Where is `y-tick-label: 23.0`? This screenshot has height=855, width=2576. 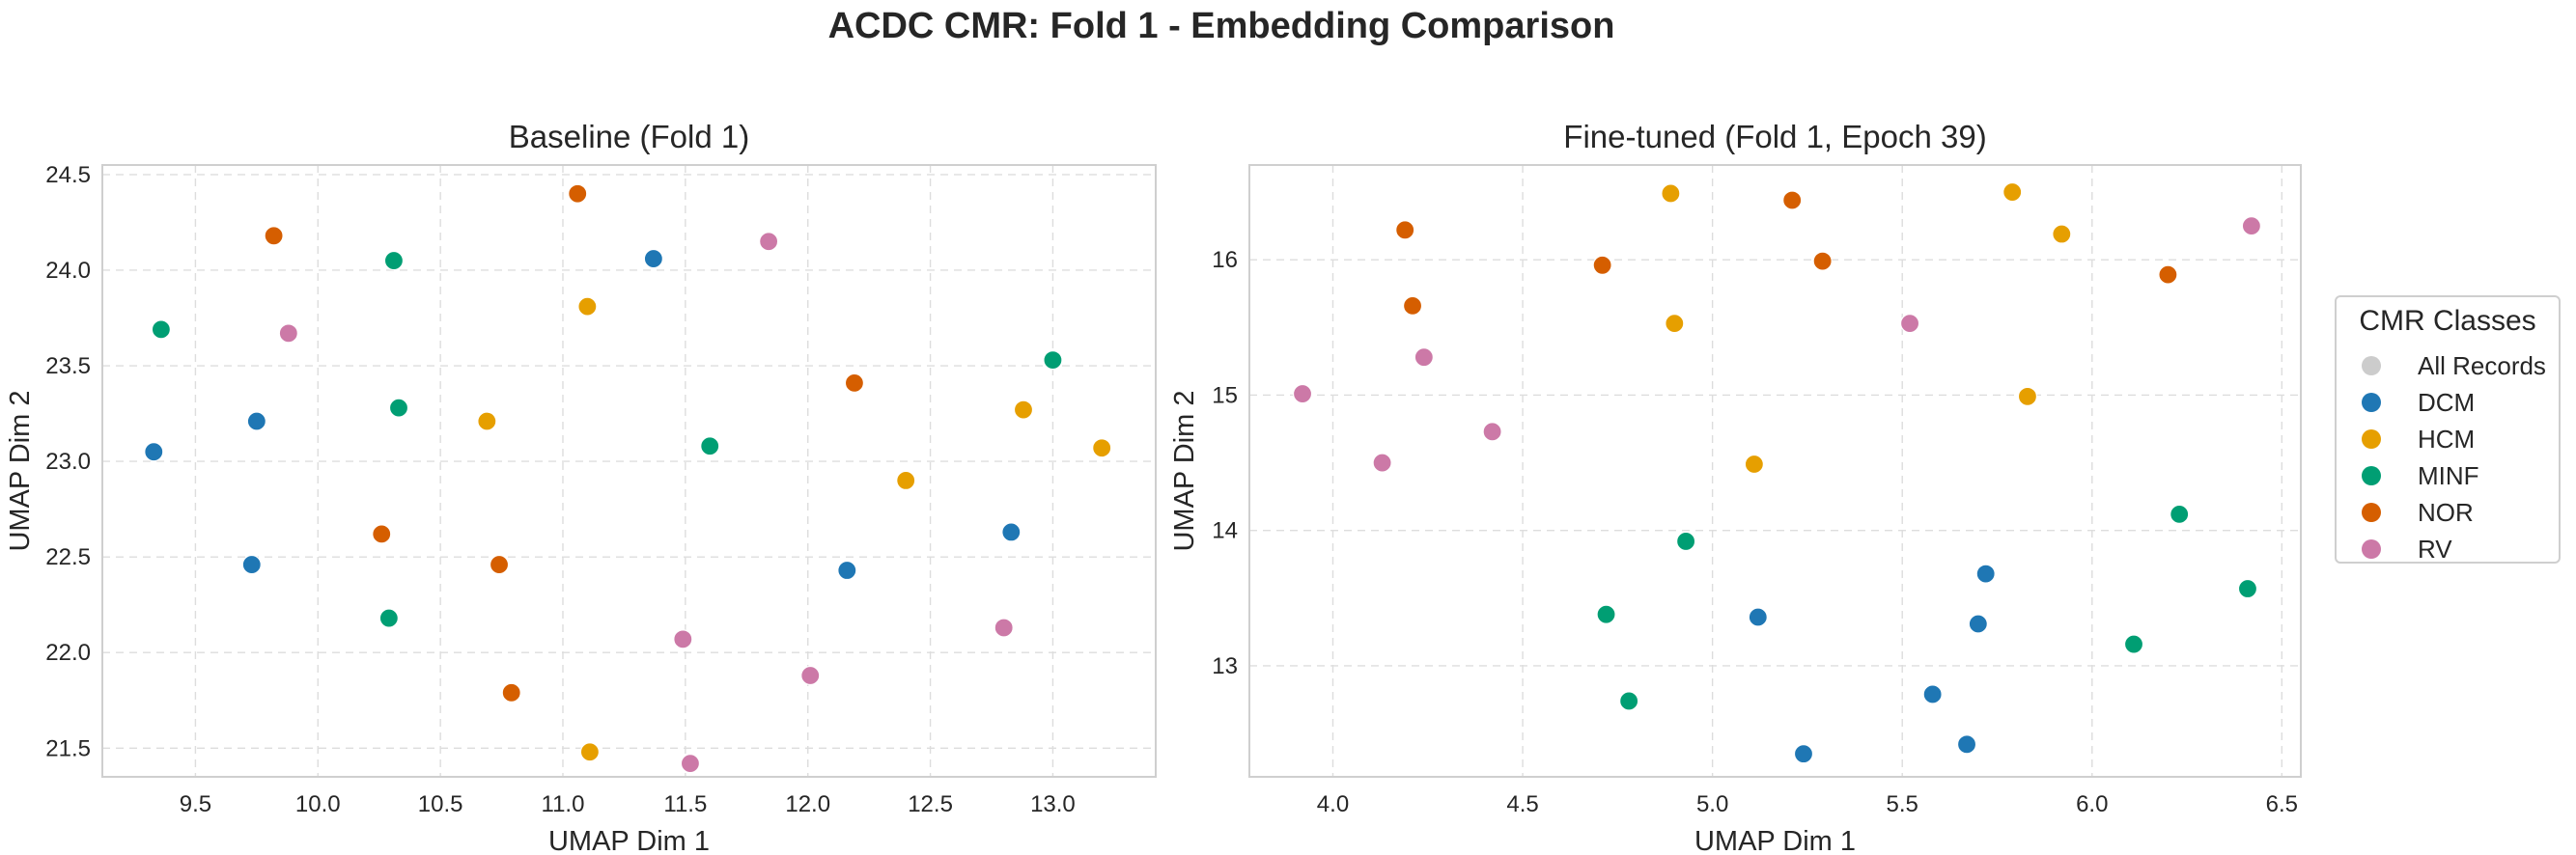 y-tick-label: 23.0 is located at coordinates (68, 462).